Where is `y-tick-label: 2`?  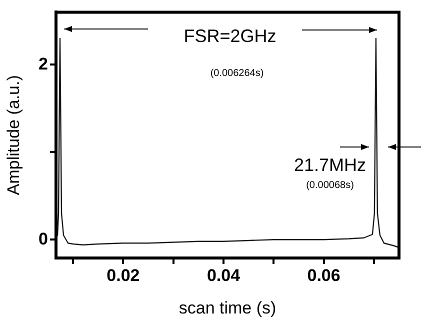
y-tick-label: 2 is located at coordinates (43, 64).